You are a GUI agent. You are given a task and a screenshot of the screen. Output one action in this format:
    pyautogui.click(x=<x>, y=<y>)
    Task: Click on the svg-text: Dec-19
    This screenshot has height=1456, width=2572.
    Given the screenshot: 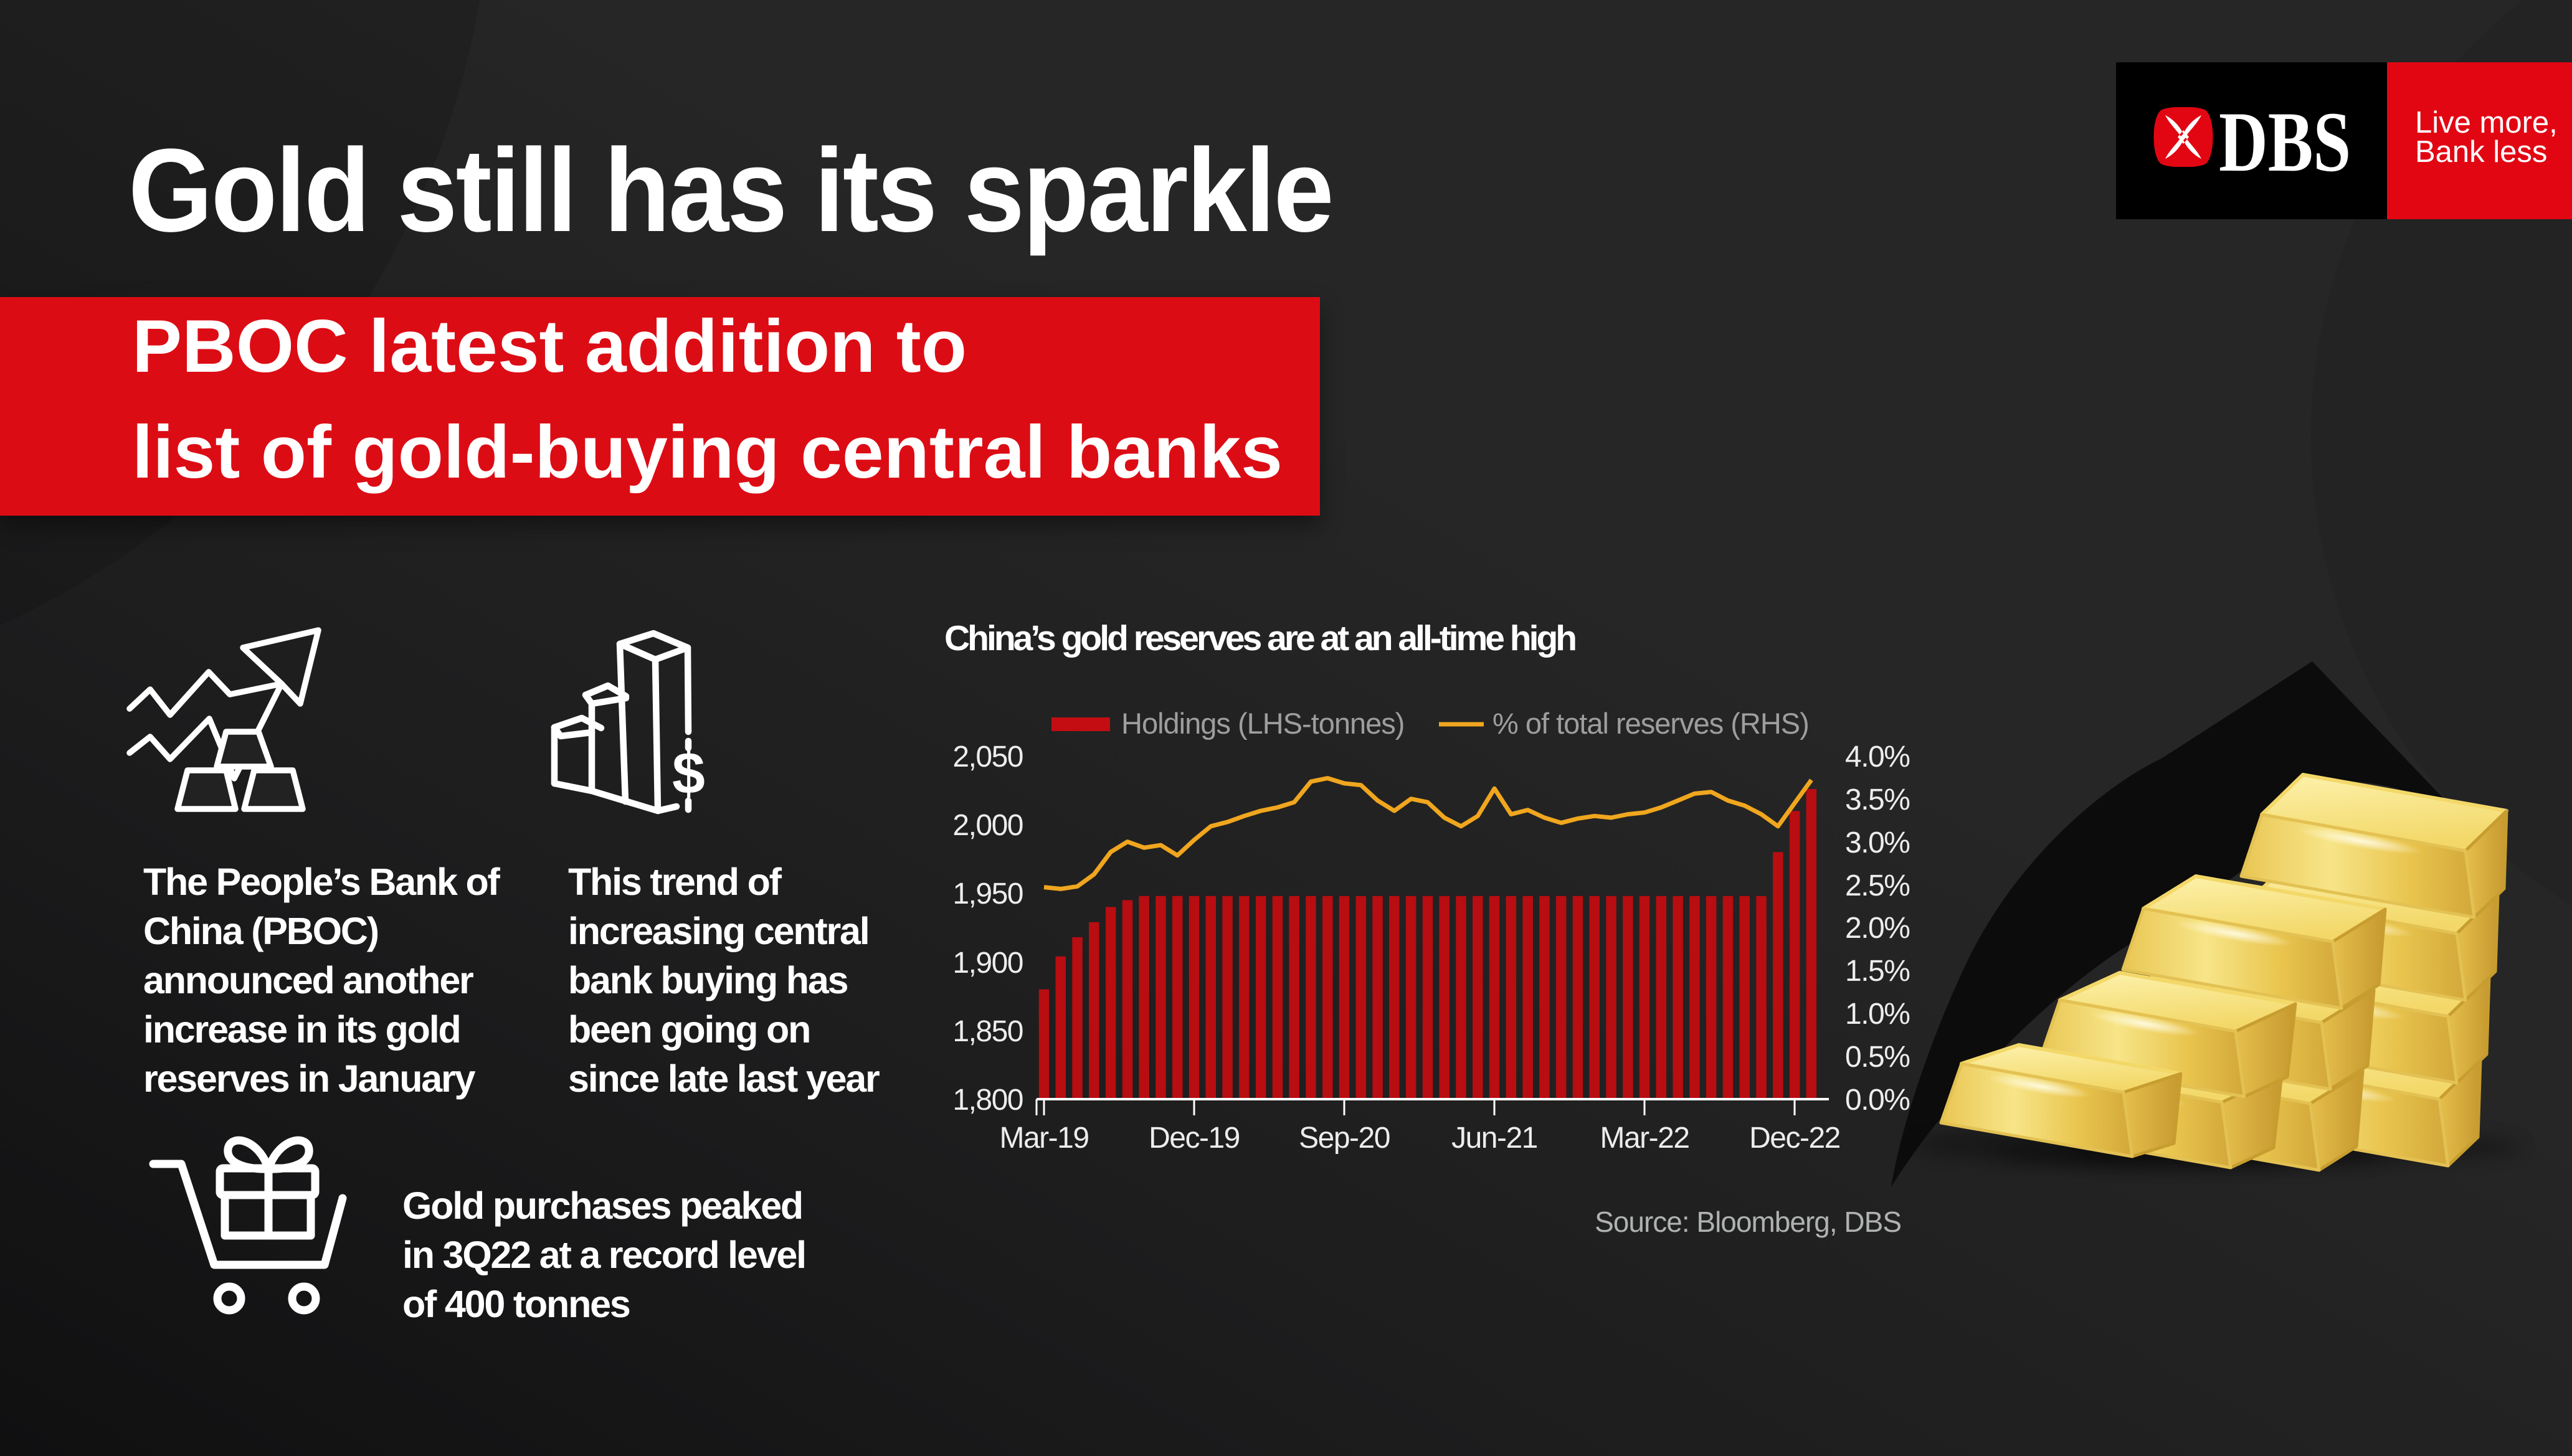 What is the action you would take?
    pyautogui.click(x=1194, y=1138)
    